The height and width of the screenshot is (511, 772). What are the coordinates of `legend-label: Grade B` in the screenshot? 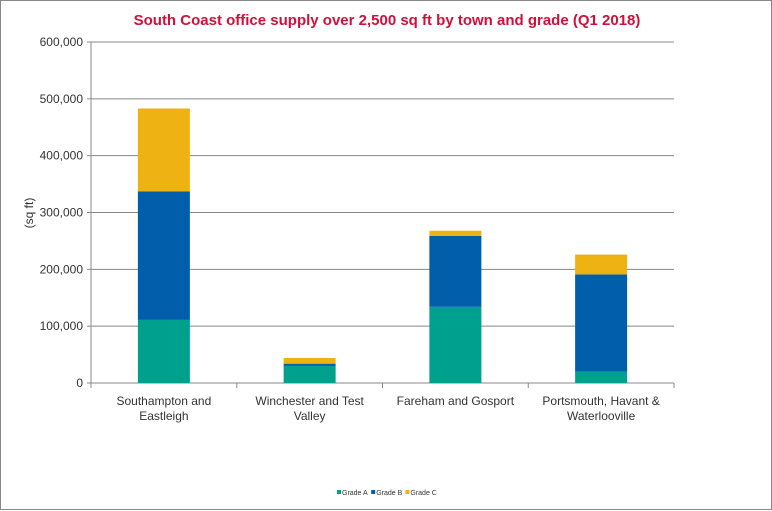 It's located at (389, 493).